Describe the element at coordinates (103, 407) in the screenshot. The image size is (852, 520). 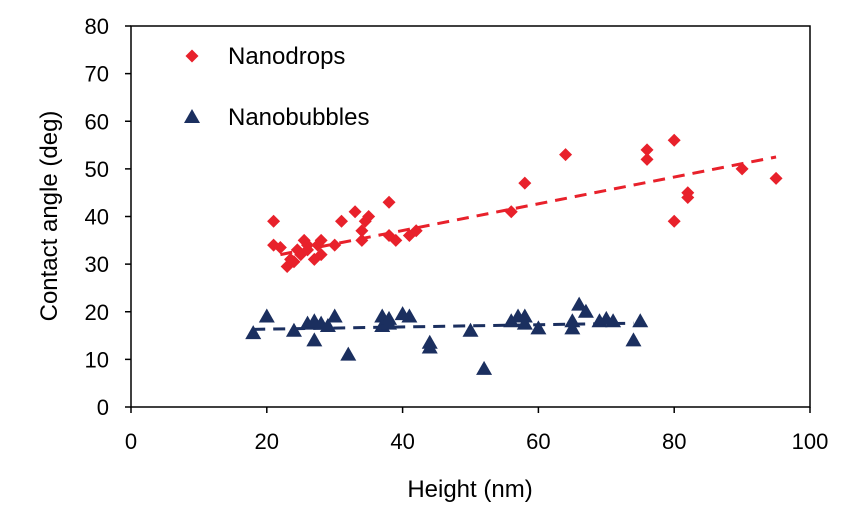
I see `y-tick-label: 0` at that location.